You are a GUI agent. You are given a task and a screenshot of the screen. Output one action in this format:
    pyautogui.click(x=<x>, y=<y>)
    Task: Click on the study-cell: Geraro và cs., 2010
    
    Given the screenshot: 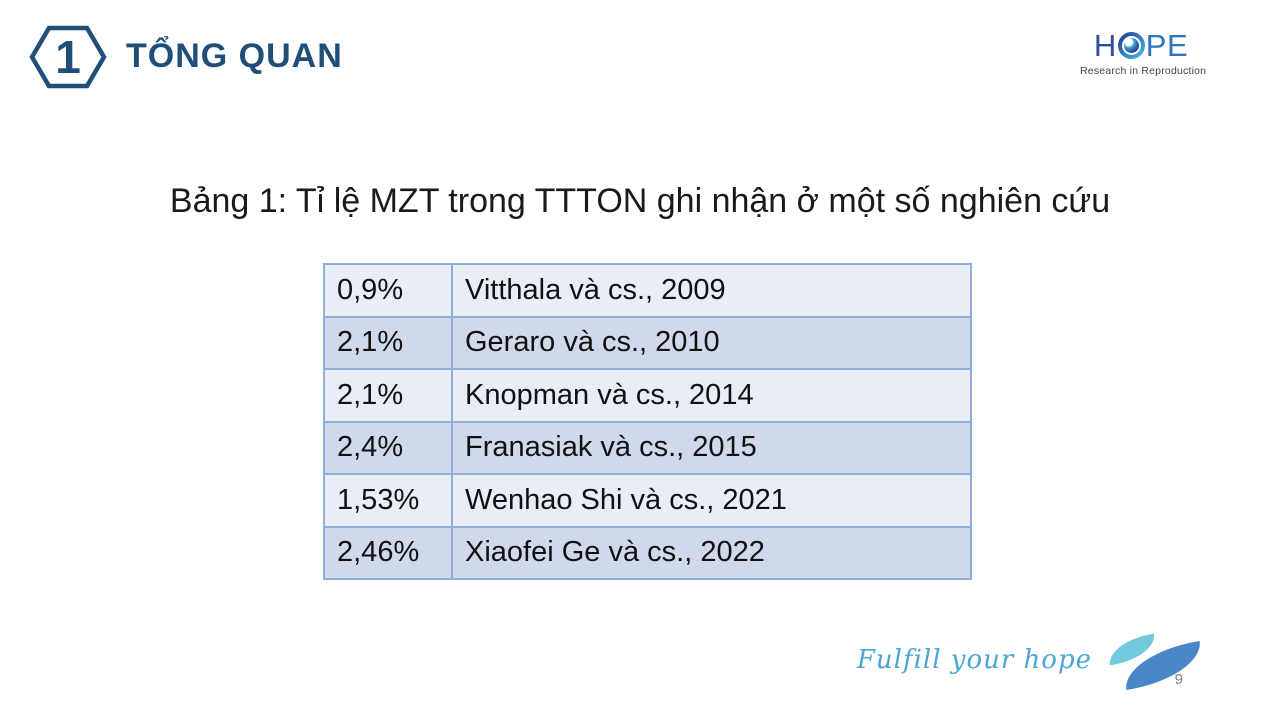 What is the action you would take?
    pyautogui.click(x=711, y=342)
    